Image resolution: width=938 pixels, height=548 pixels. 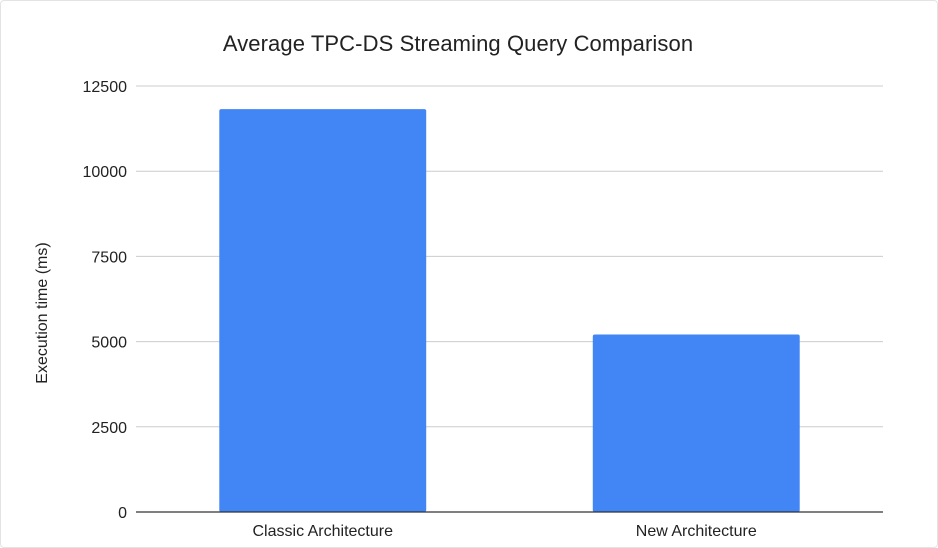 What do you see at coordinates (105, 172) in the screenshot?
I see `y-tick-label: 10000` at bounding box center [105, 172].